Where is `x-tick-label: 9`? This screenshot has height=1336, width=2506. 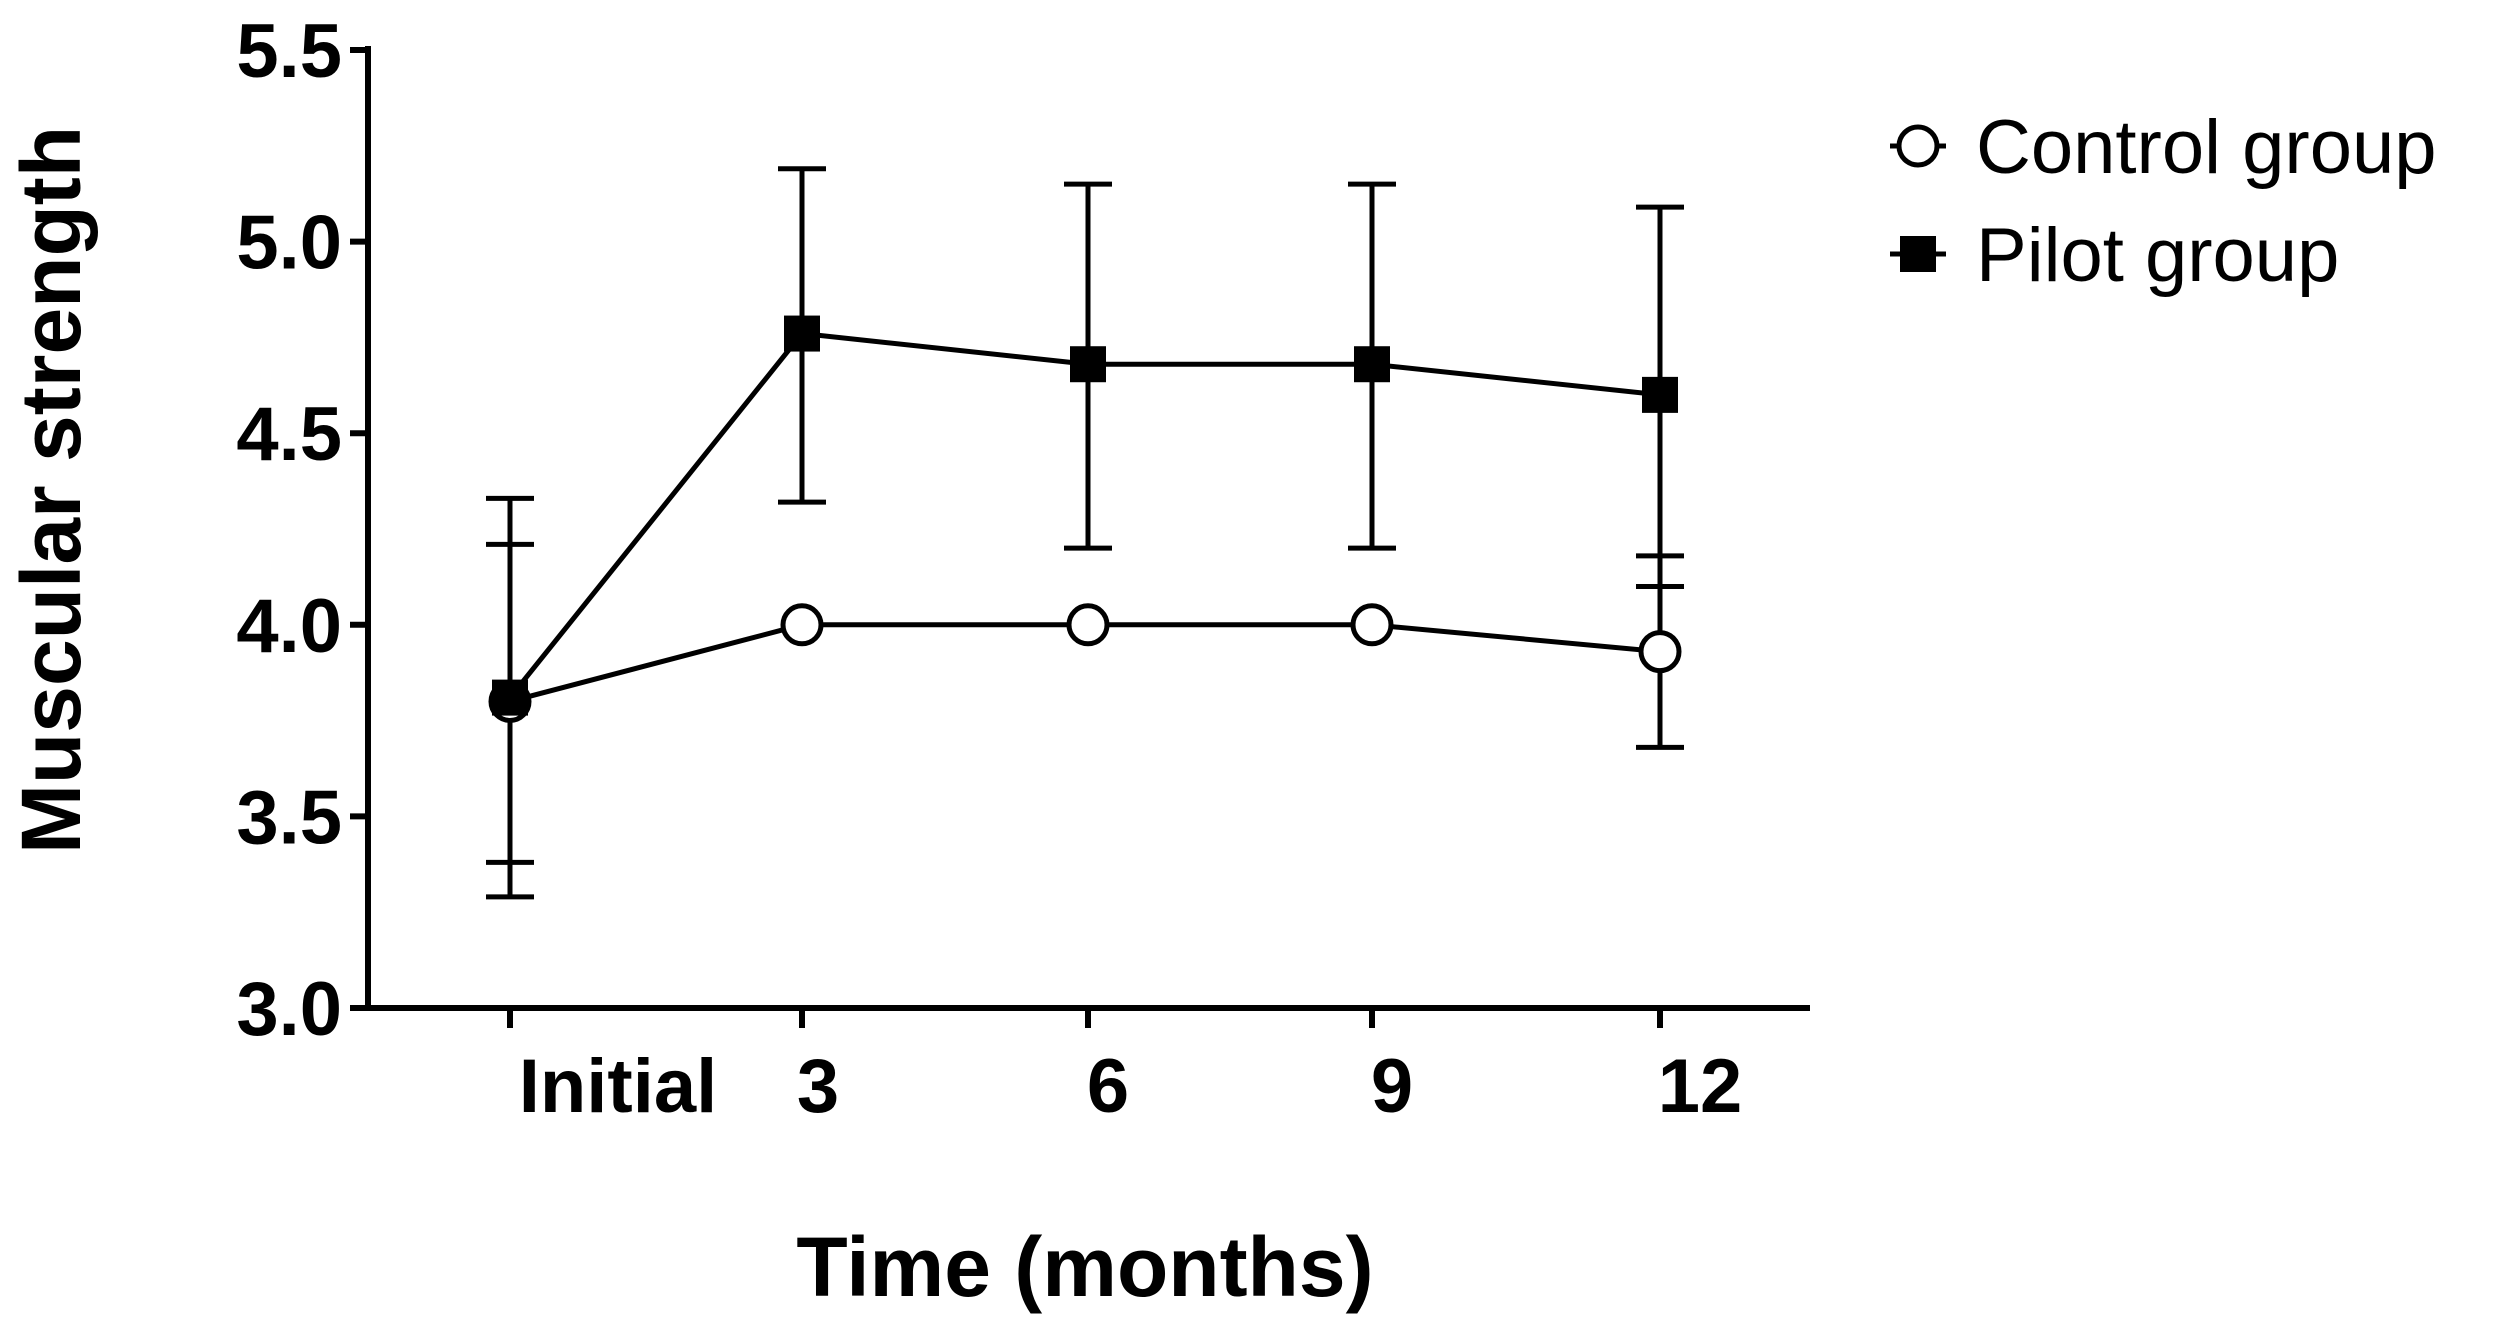 x-tick-label: 9 is located at coordinates (1392, 1086).